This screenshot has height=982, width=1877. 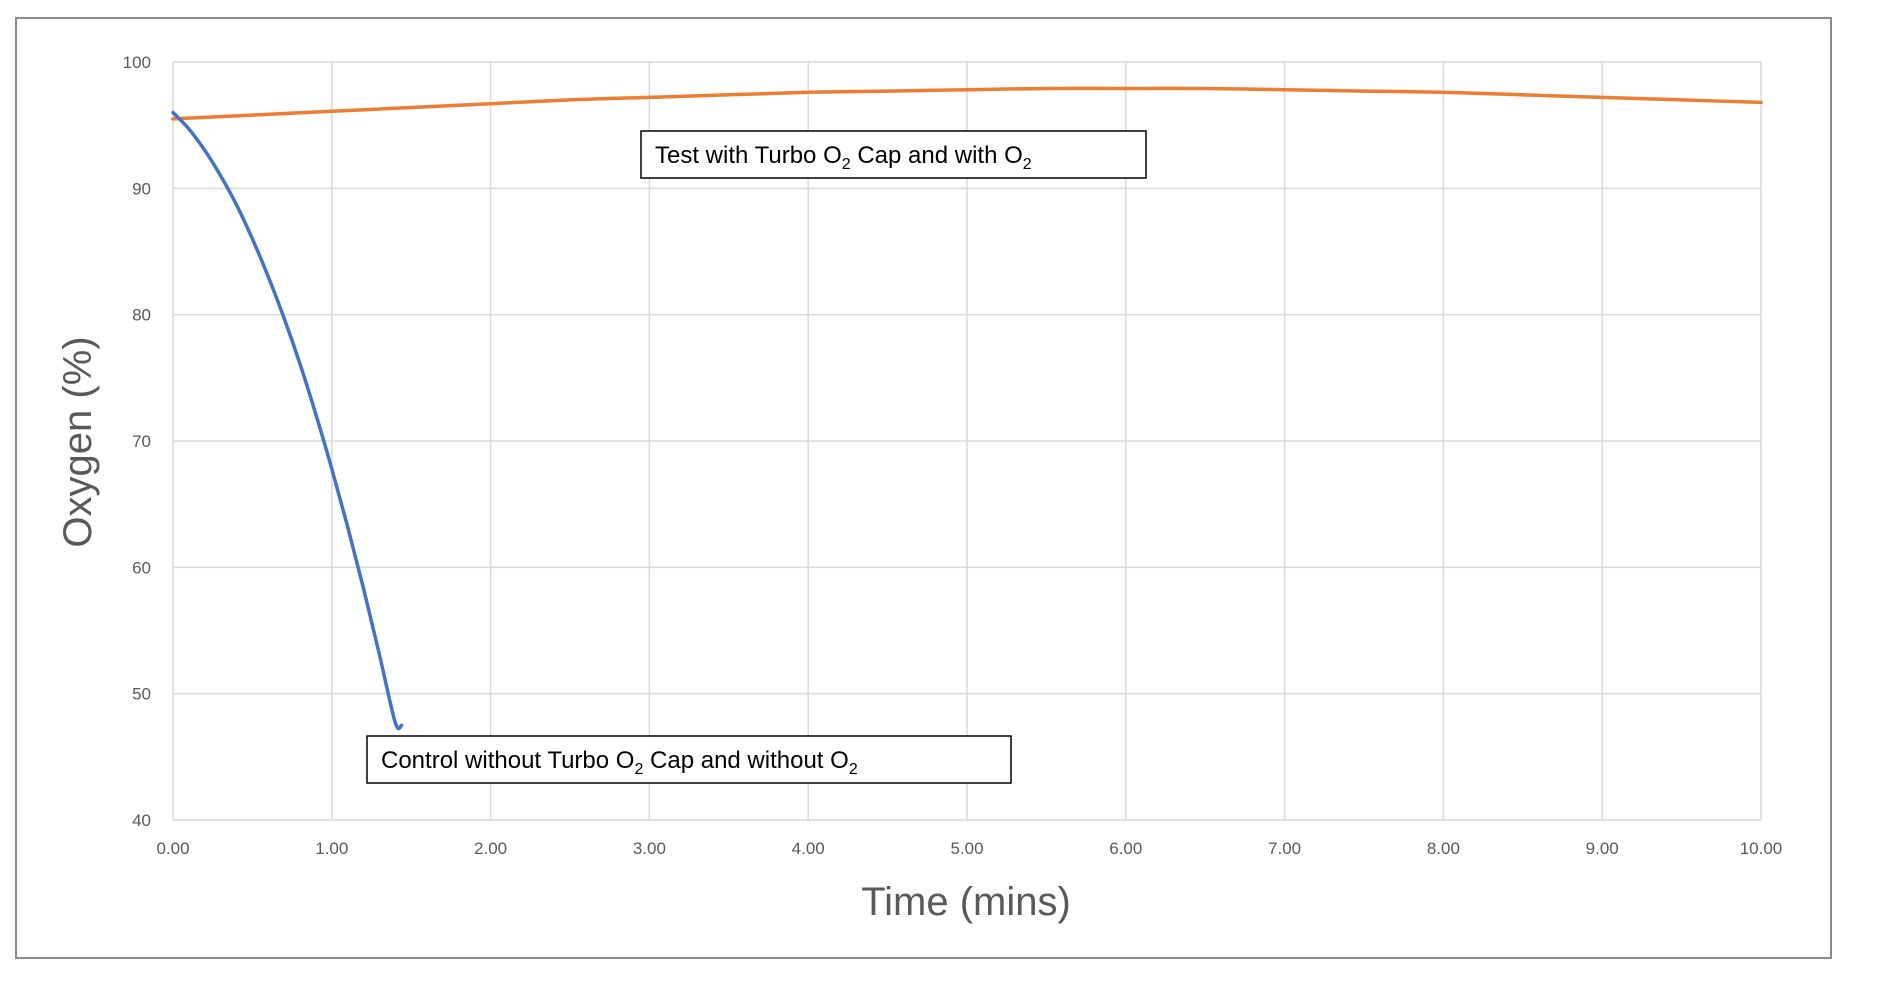 What do you see at coordinates (1602, 848) in the screenshot?
I see `x-tick-label: 9.00` at bounding box center [1602, 848].